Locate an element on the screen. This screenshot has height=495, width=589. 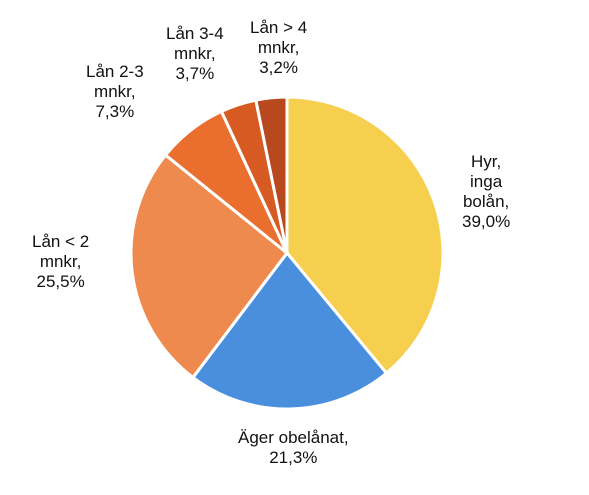
slice-label-lan-over-4: Lån > 4 mnkr, 3,2% is located at coordinates (279, 47).